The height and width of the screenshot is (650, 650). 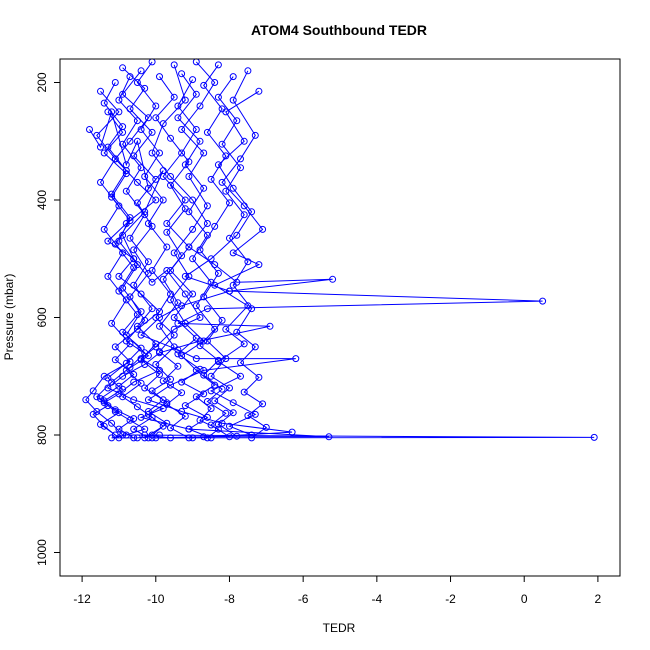 What do you see at coordinates (42, 317) in the screenshot?
I see `y-tick-label: 600` at bounding box center [42, 317].